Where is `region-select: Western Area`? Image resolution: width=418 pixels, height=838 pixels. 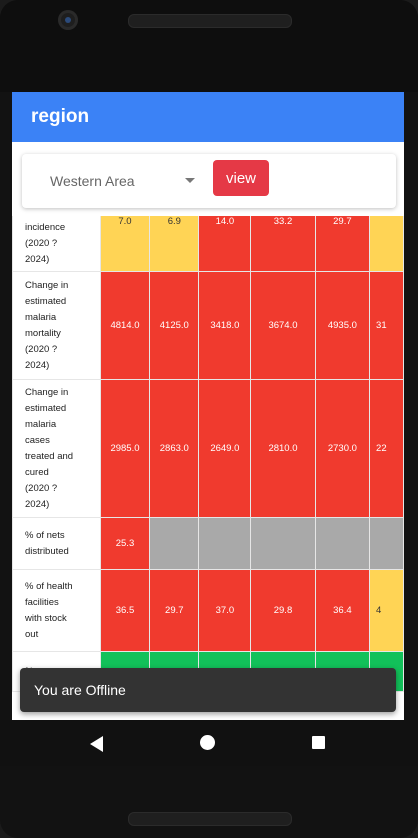
region-select: Western Area is located at coordinates (121, 180).